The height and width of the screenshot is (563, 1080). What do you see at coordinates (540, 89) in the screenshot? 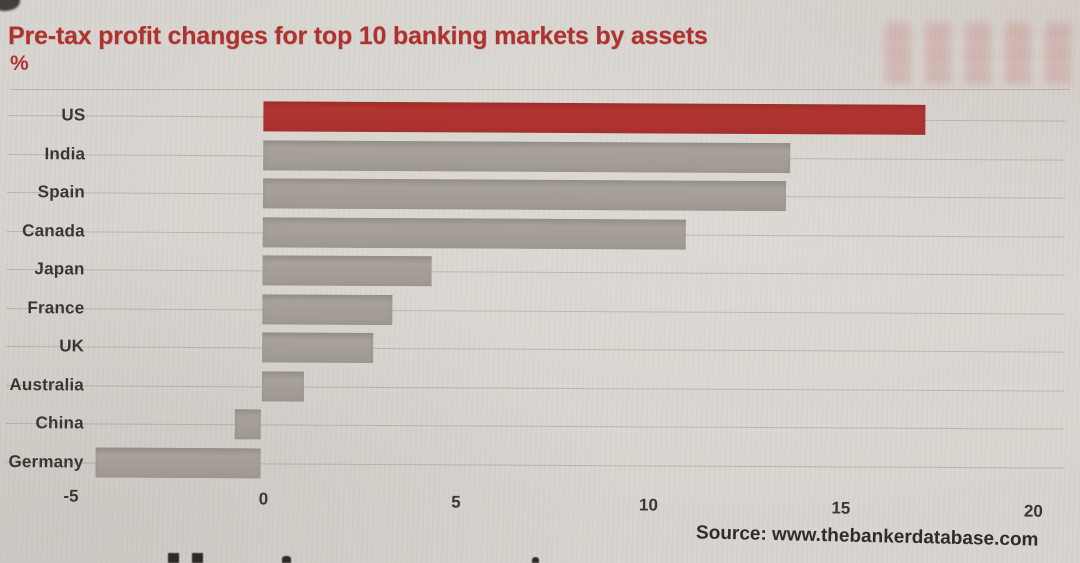
I see `chart-top-rule` at bounding box center [540, 89].